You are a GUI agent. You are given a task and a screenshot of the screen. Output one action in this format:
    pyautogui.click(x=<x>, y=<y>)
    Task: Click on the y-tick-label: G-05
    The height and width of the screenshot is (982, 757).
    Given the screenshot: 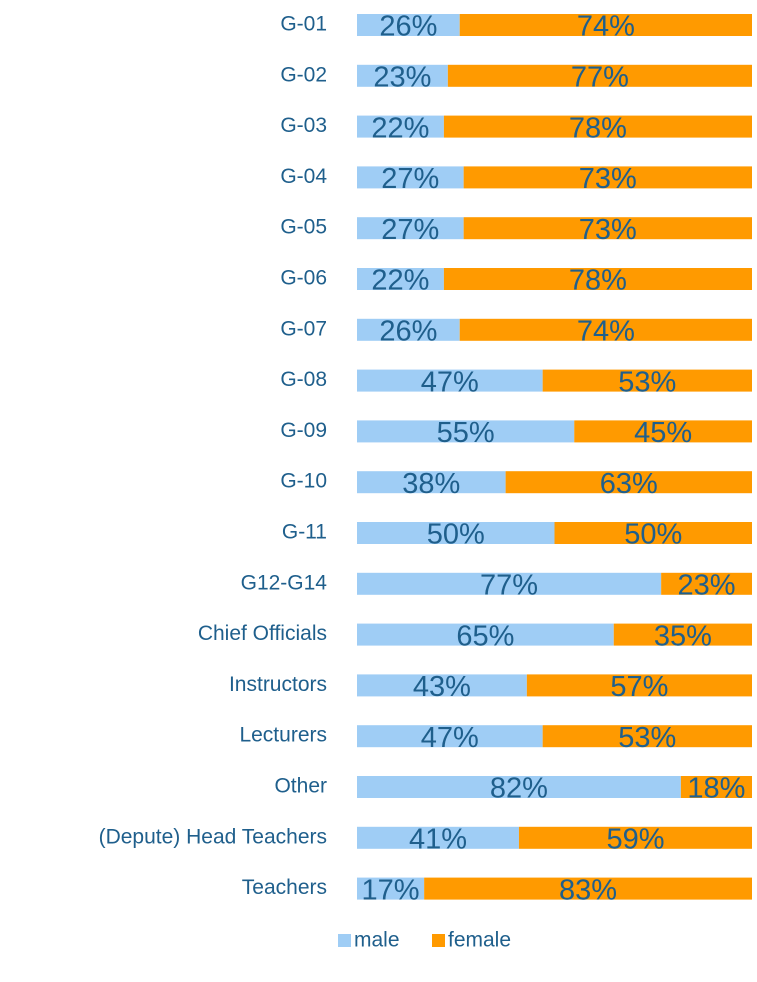 What is the action you would take?
    pyautogui.click(x=303, y=227)
    